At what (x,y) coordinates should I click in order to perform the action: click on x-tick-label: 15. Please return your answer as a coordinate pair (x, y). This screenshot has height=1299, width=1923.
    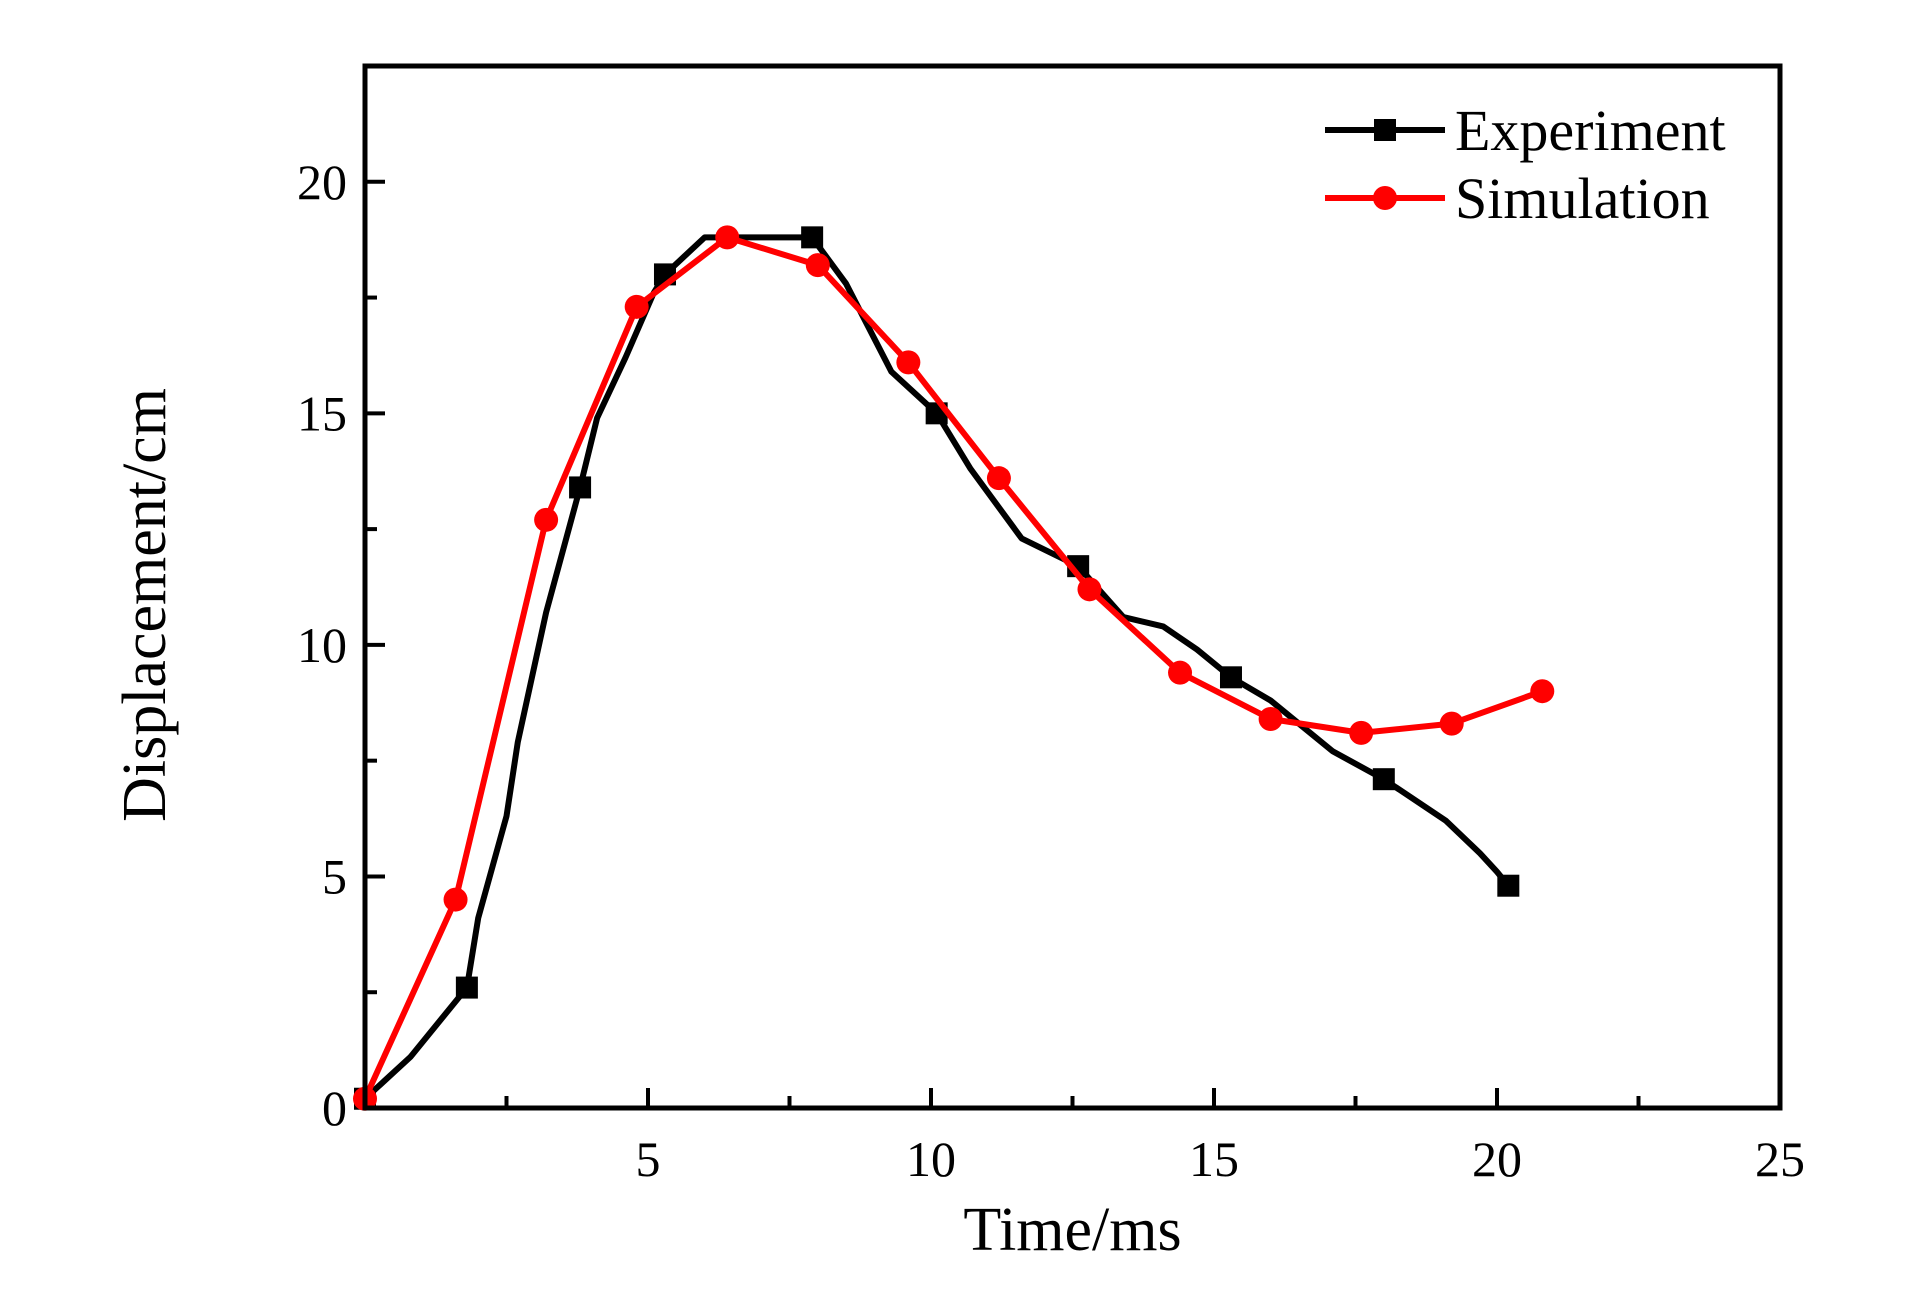
    Looking at the image, I should click on (1214, 1159).